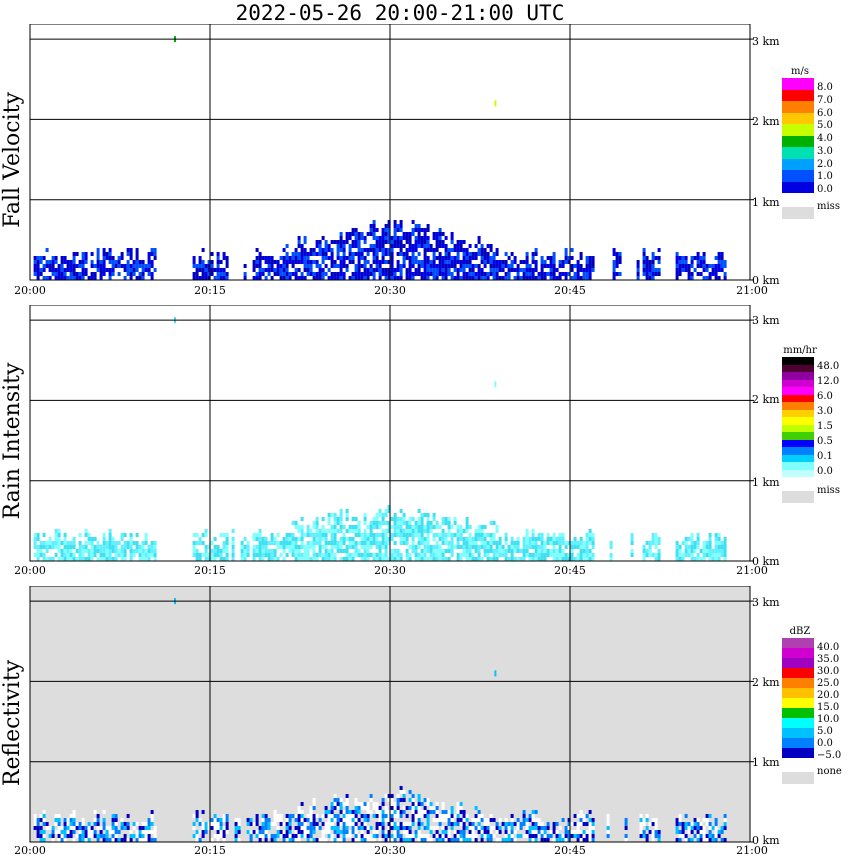 The width and height of the screenshot is (850, 868). I want to click on legend-swatch, so click(798, 436).